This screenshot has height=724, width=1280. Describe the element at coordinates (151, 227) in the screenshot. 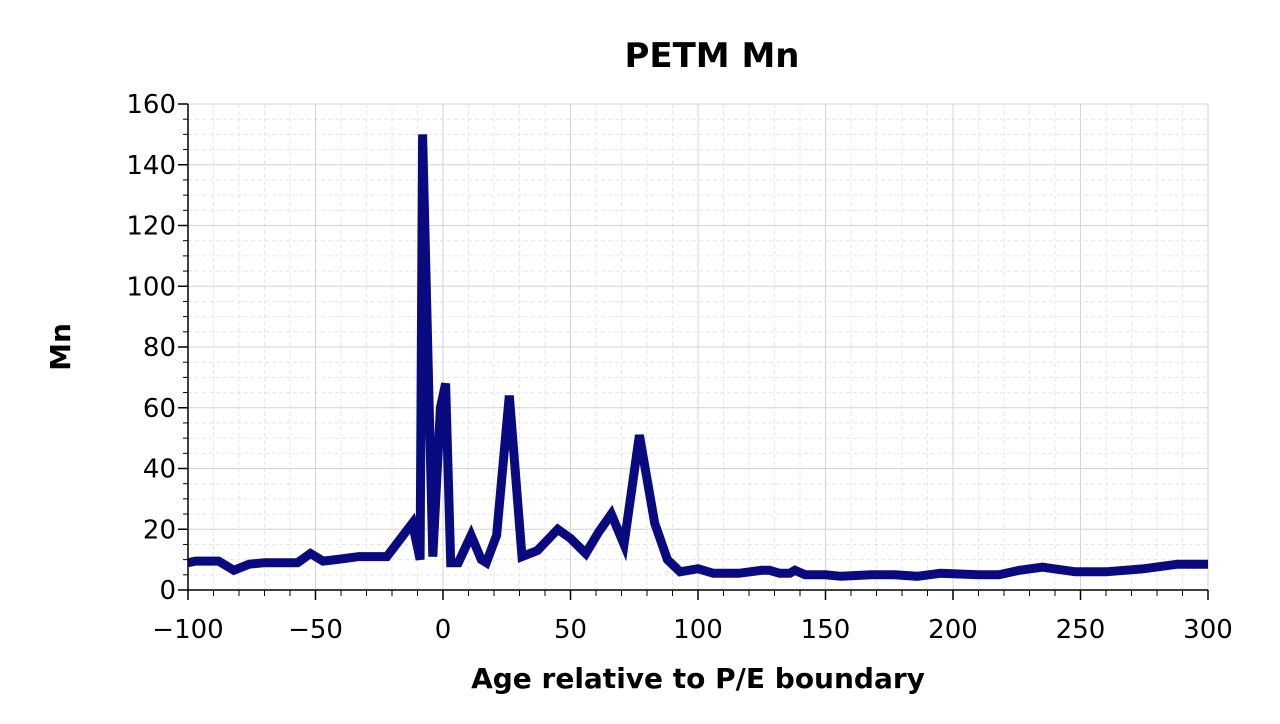

I see `y-tick-label: 120` at that location.